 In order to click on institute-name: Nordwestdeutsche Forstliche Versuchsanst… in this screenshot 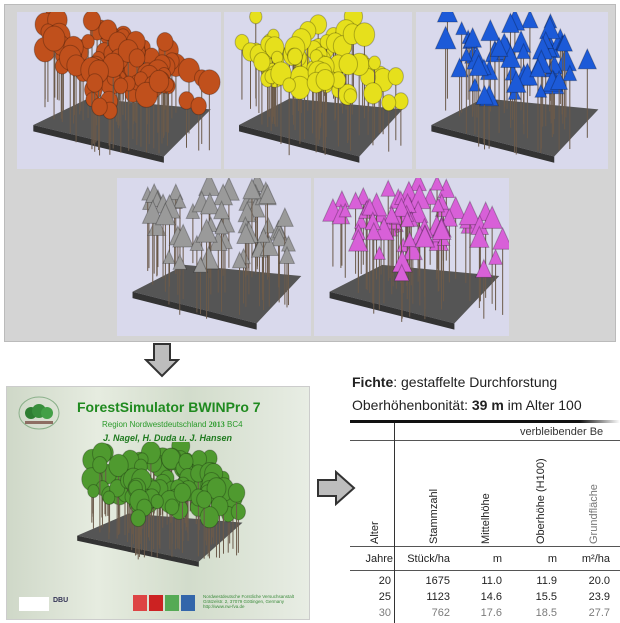, I will do `click(249, 596)`.